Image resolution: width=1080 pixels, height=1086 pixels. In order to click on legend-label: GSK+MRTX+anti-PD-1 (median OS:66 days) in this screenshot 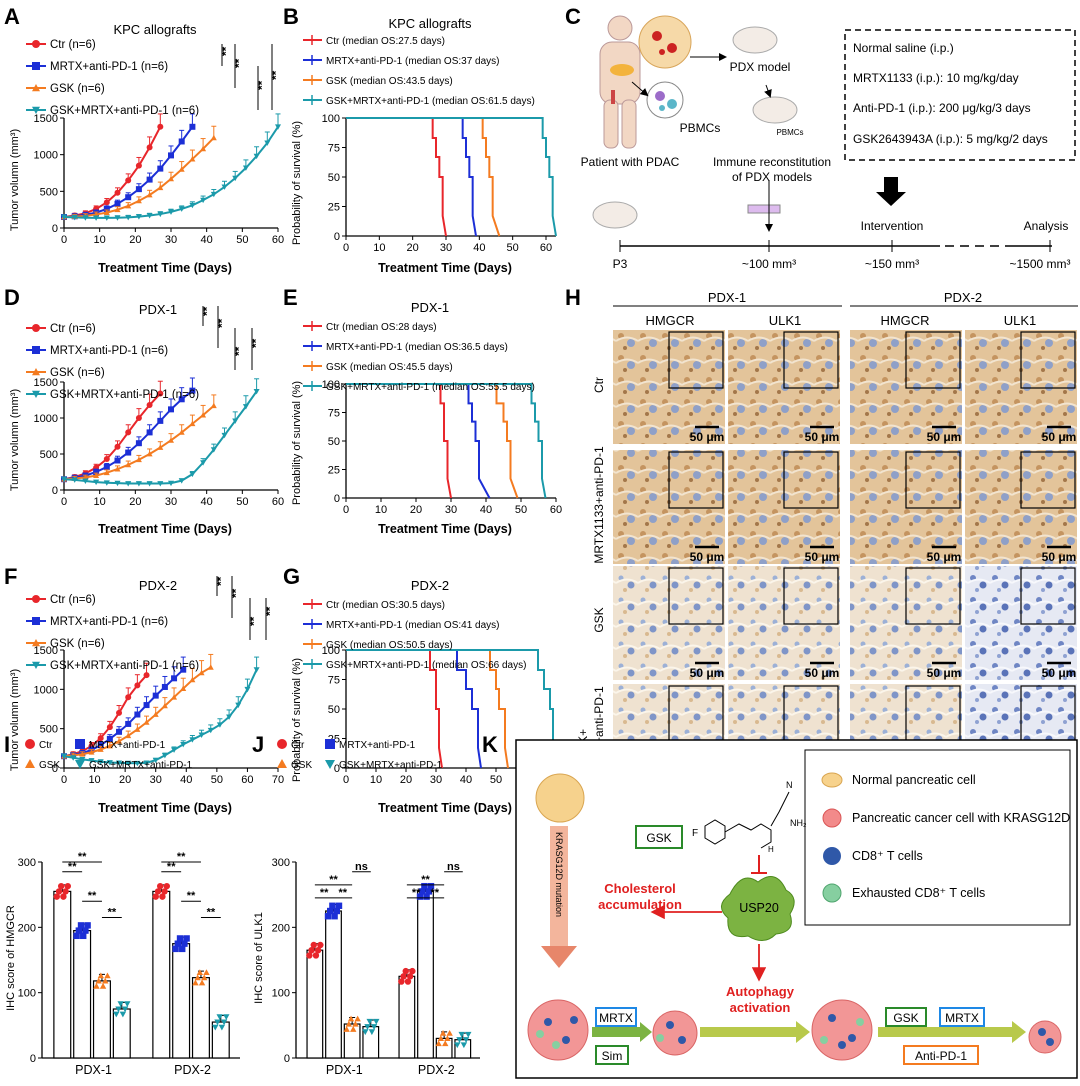, I will do `click(426, 665)`.